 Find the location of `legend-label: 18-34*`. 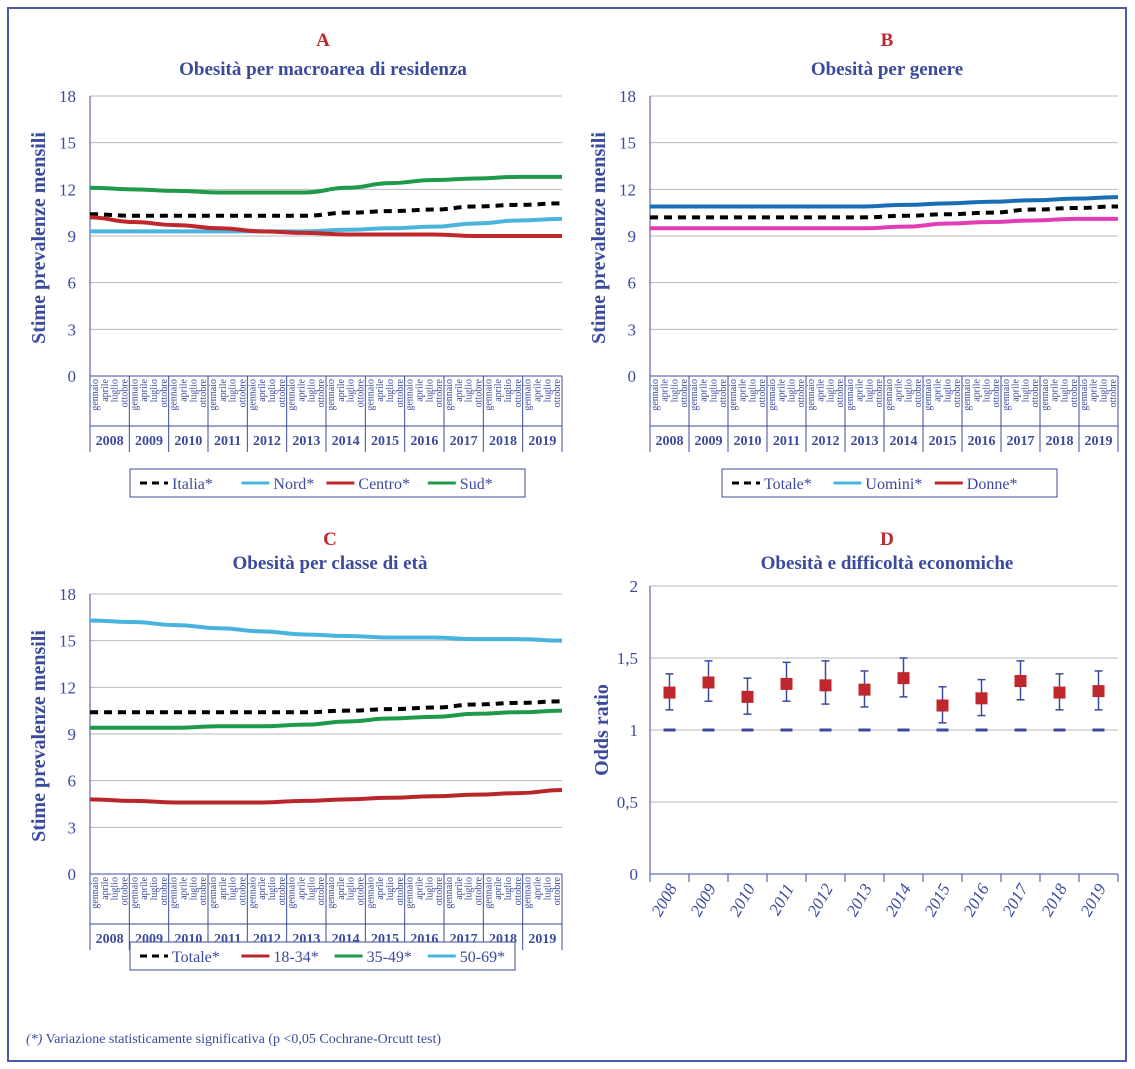

legend-label: 18-34* is located at coordinates (295, 957).